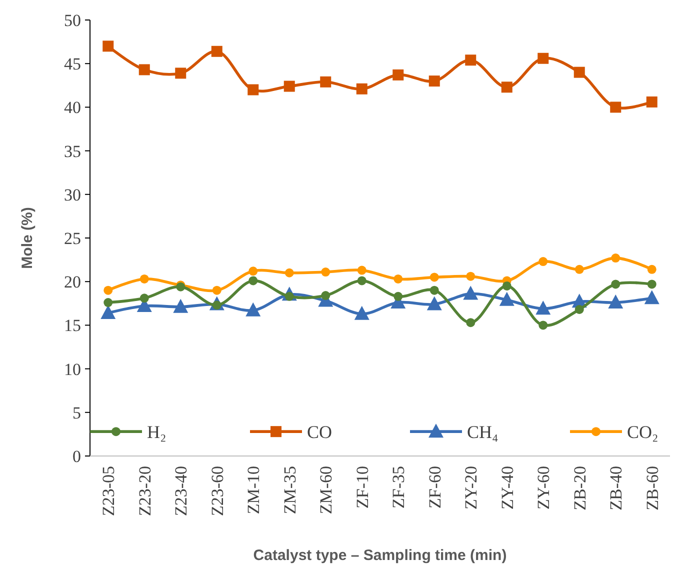 Image resolution: width=678 pixels, height=571 pixels. I want to click on y-tick-label: 0, so click(76, 456).